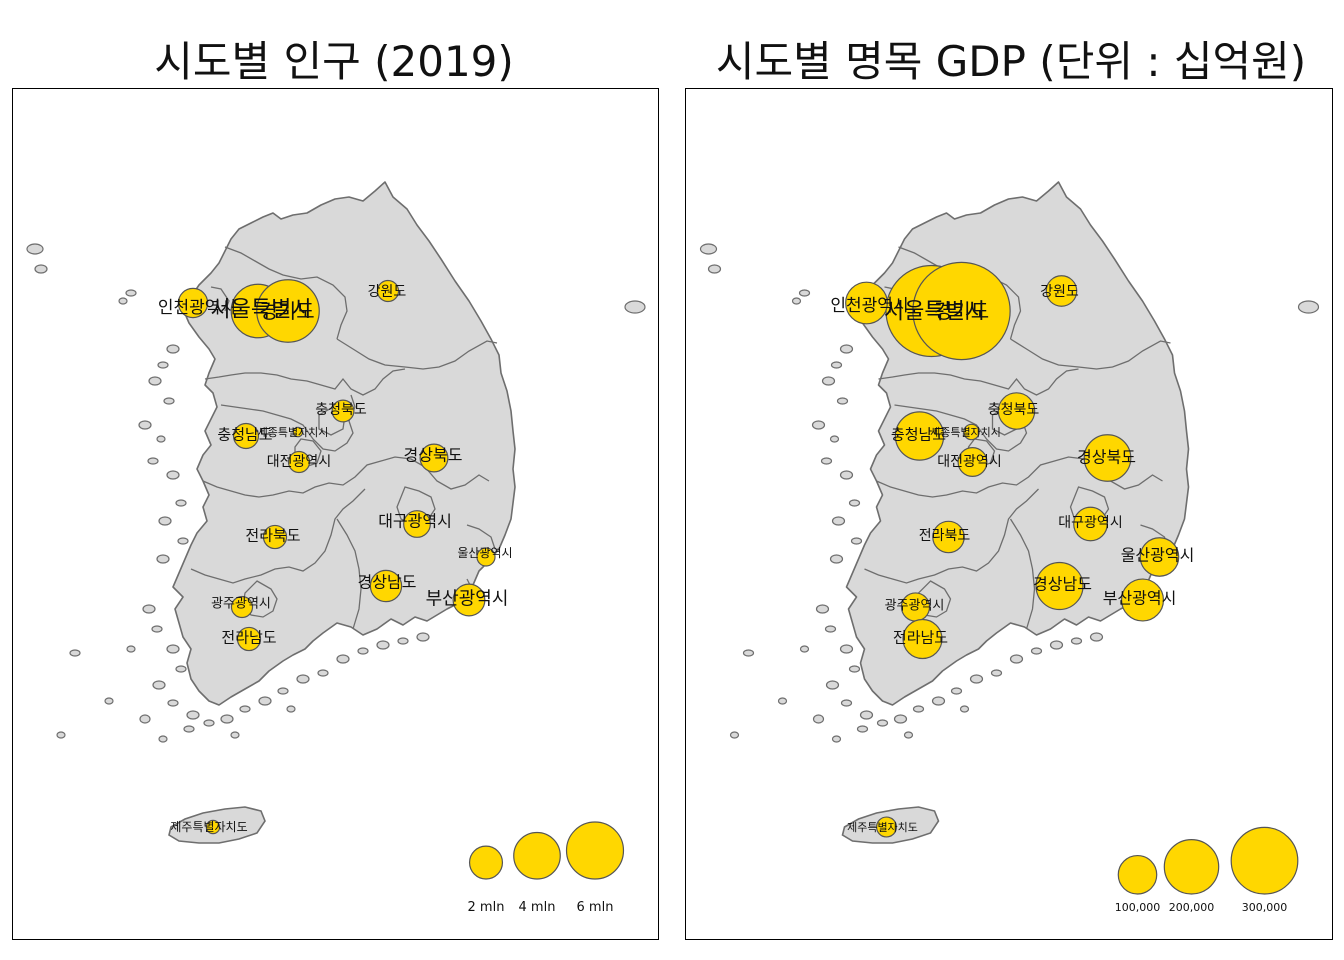 This screenshot has width=1344, height=960. I want to click on region-label-15: 전라남도, so click(248, 637).